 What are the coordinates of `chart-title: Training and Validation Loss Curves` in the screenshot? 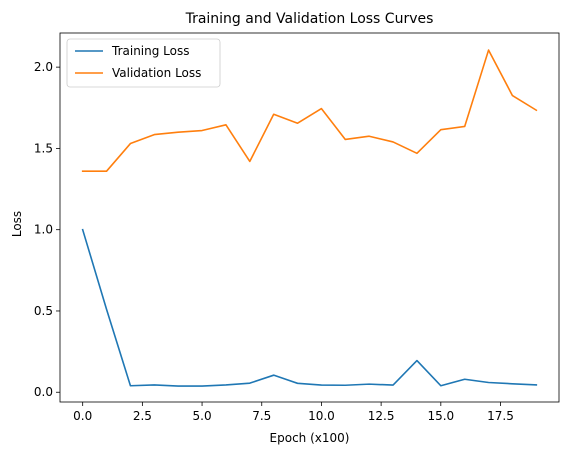 It's located at (309, 19).